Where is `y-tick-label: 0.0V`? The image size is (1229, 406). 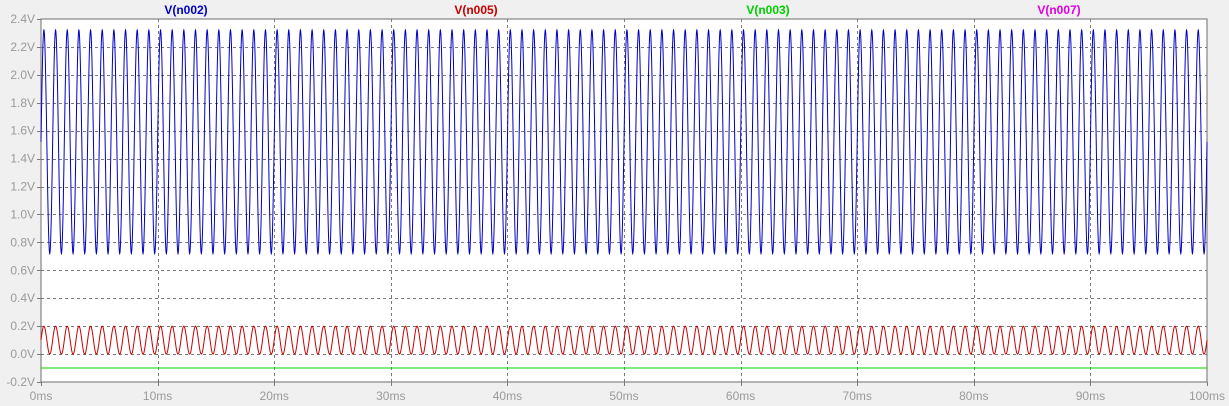 y-tick-label: 0.0V is located at coordinates (22, 354).